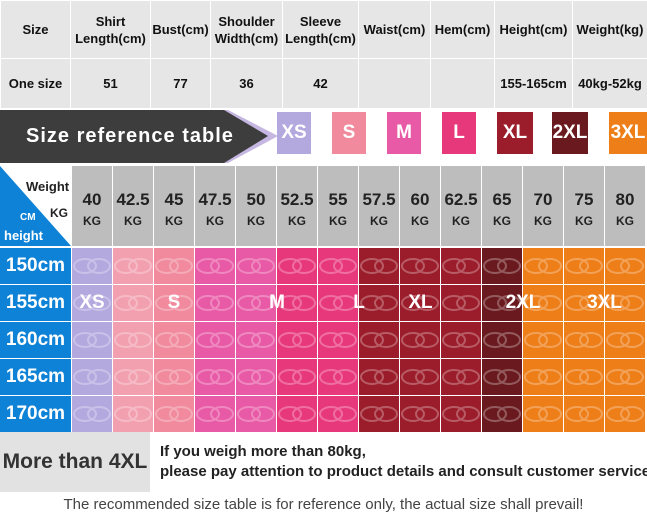 This screenshot has height=516, width=647. I want to click on weight-column-52-5: 52.5 KG, so click(297, 206).